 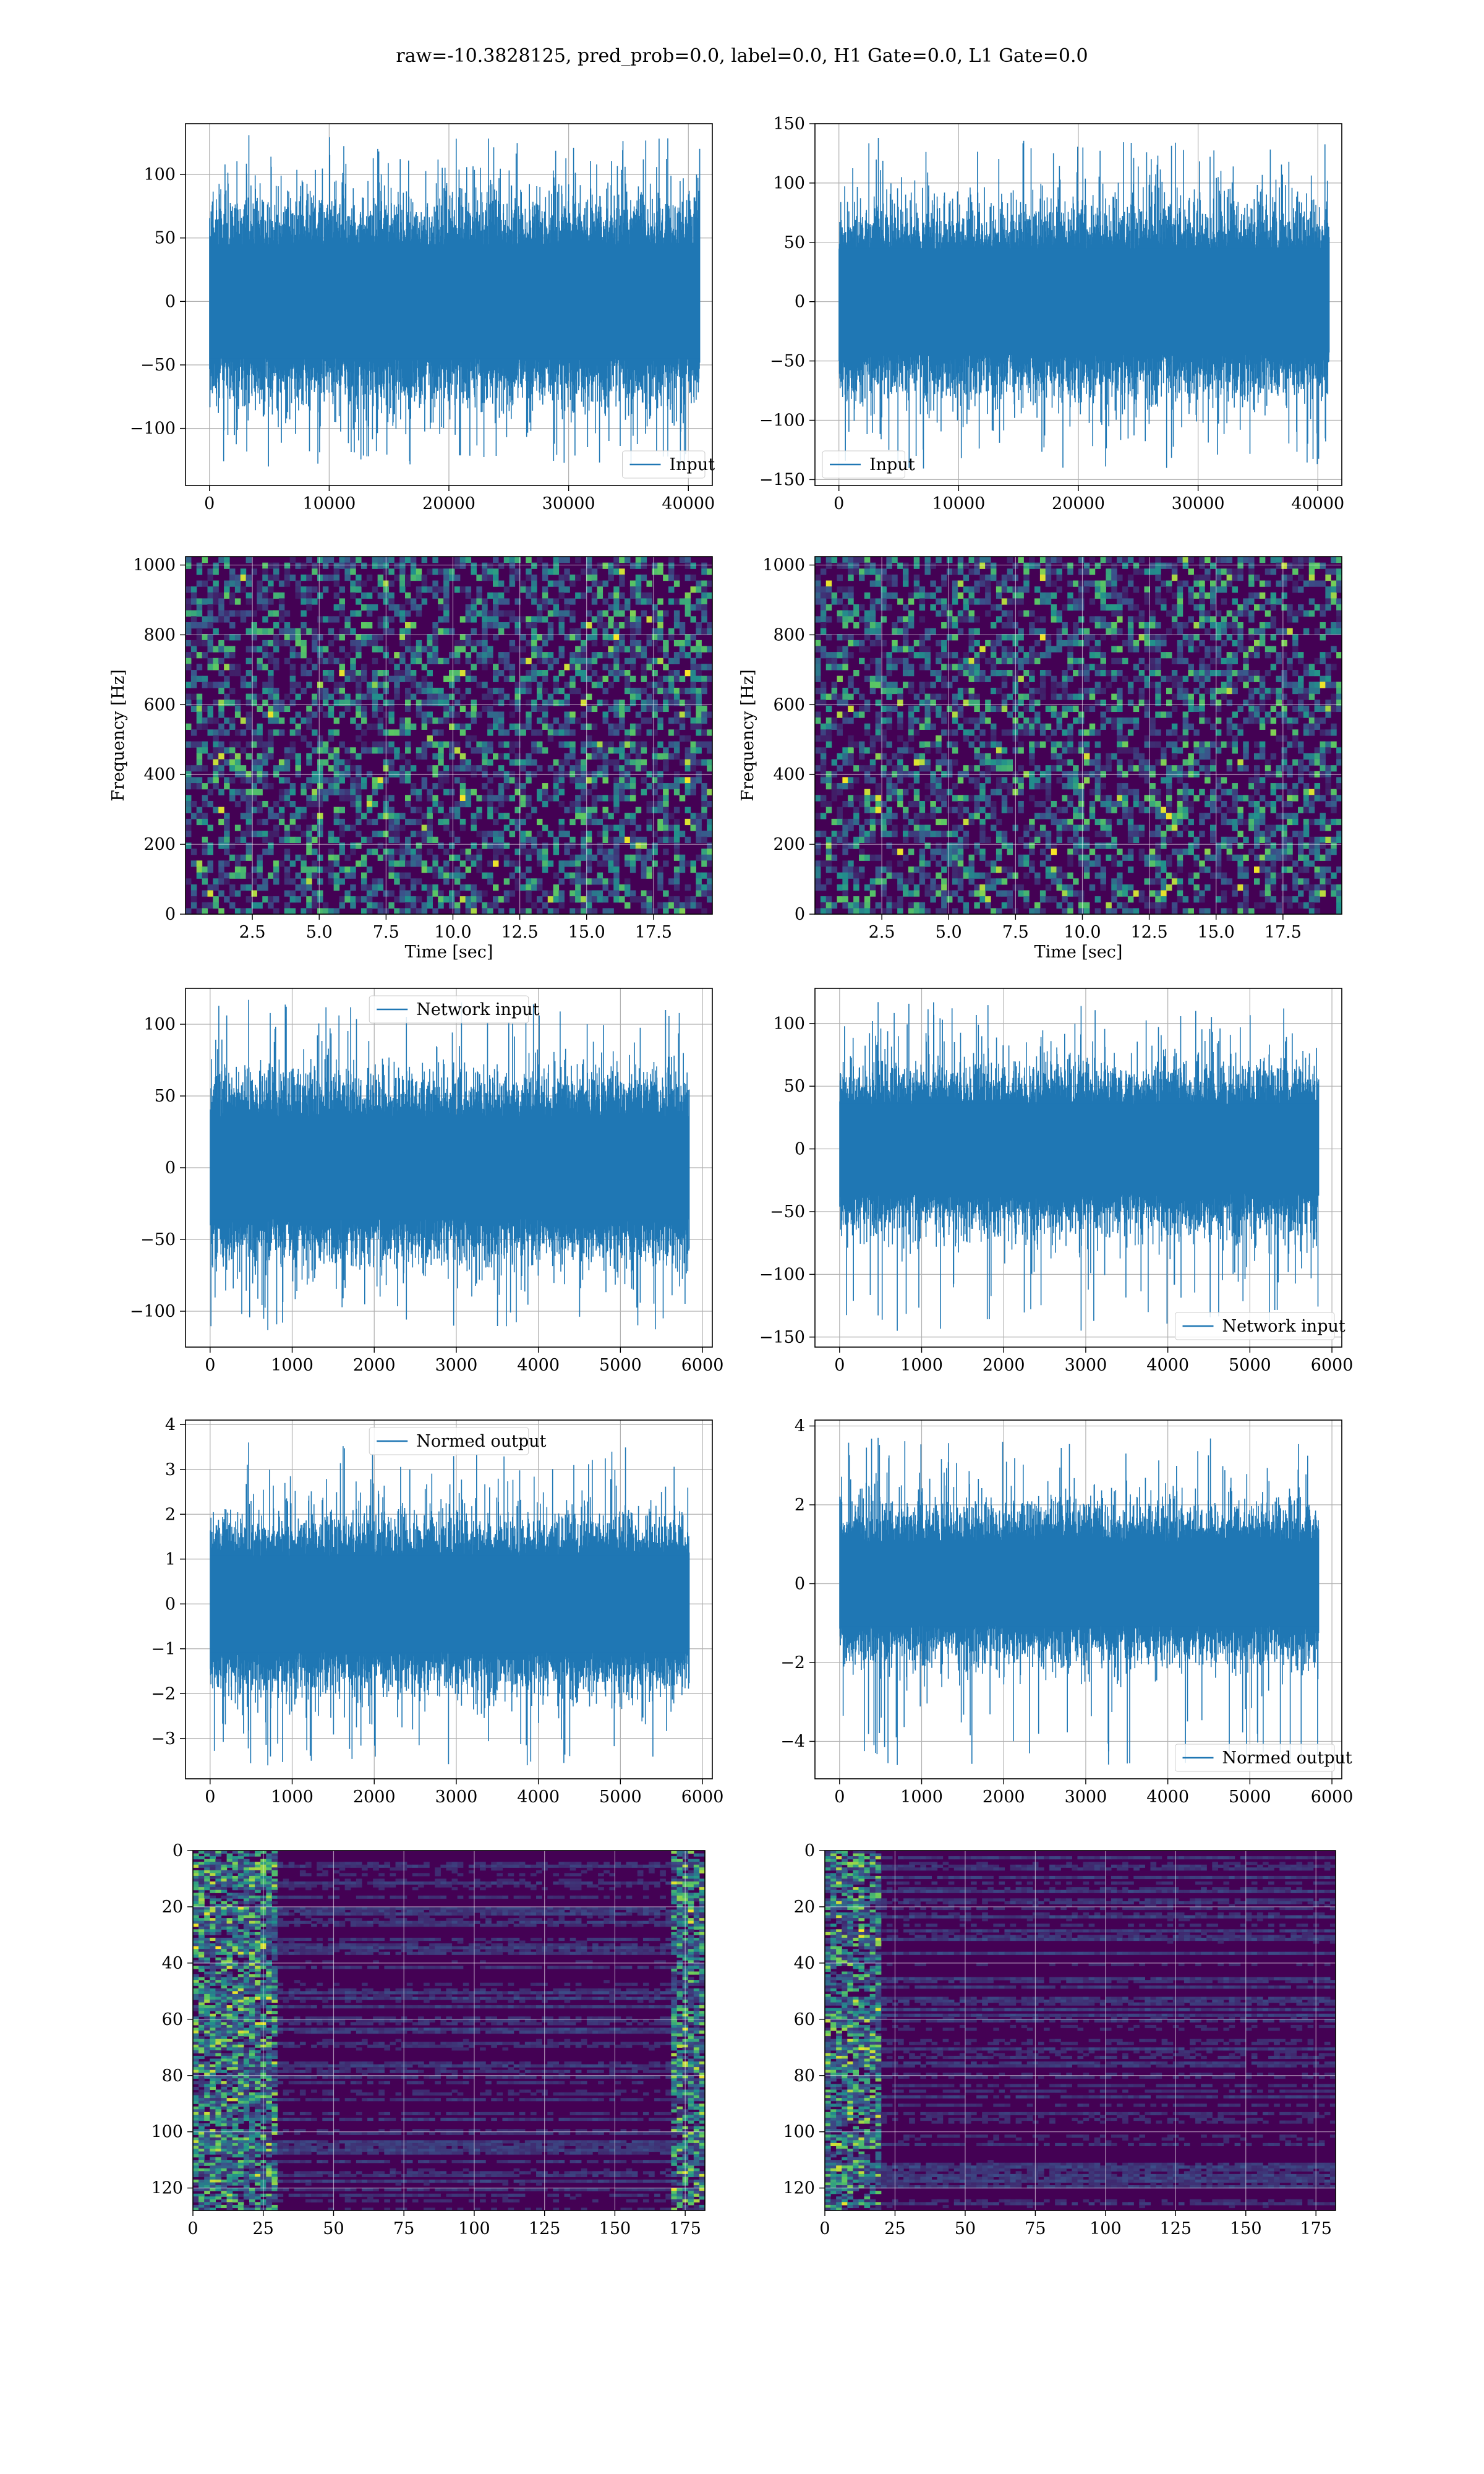 I want to click on legend-label: Input, so click(x=892, y=465).